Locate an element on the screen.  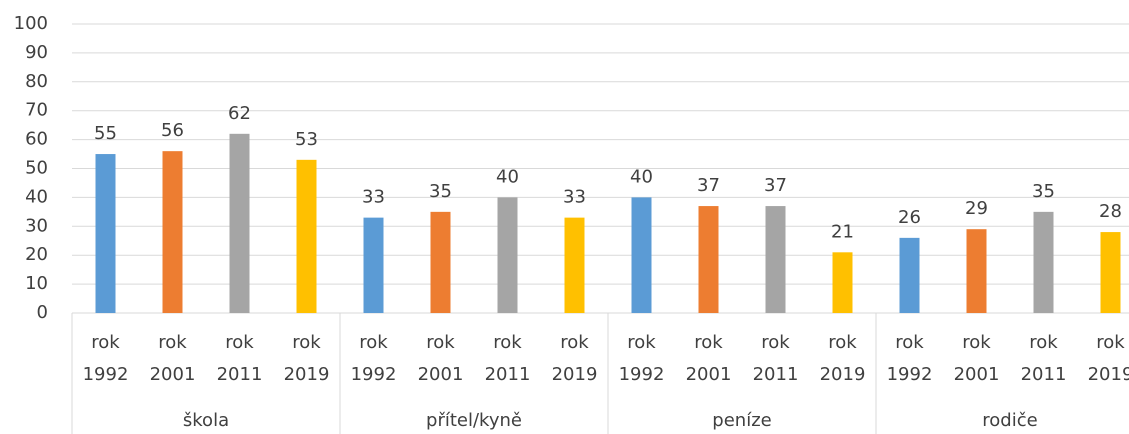
y-tick-label: 70 is located at coordinates (36, 110).